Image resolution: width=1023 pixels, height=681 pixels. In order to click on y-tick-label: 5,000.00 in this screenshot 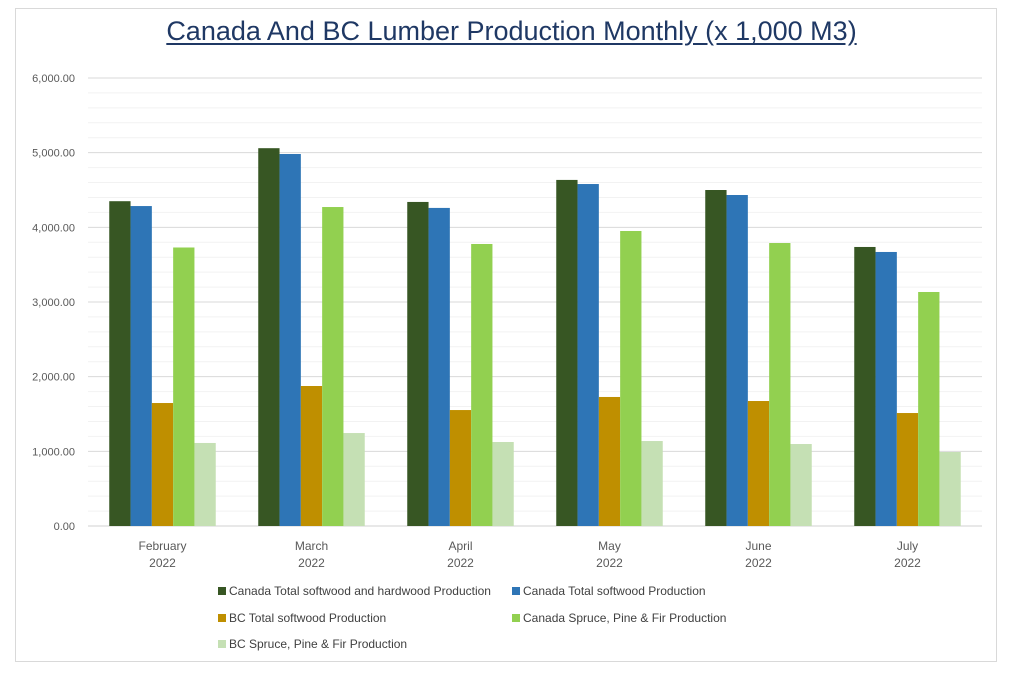, I will do `click(53, 154)`.